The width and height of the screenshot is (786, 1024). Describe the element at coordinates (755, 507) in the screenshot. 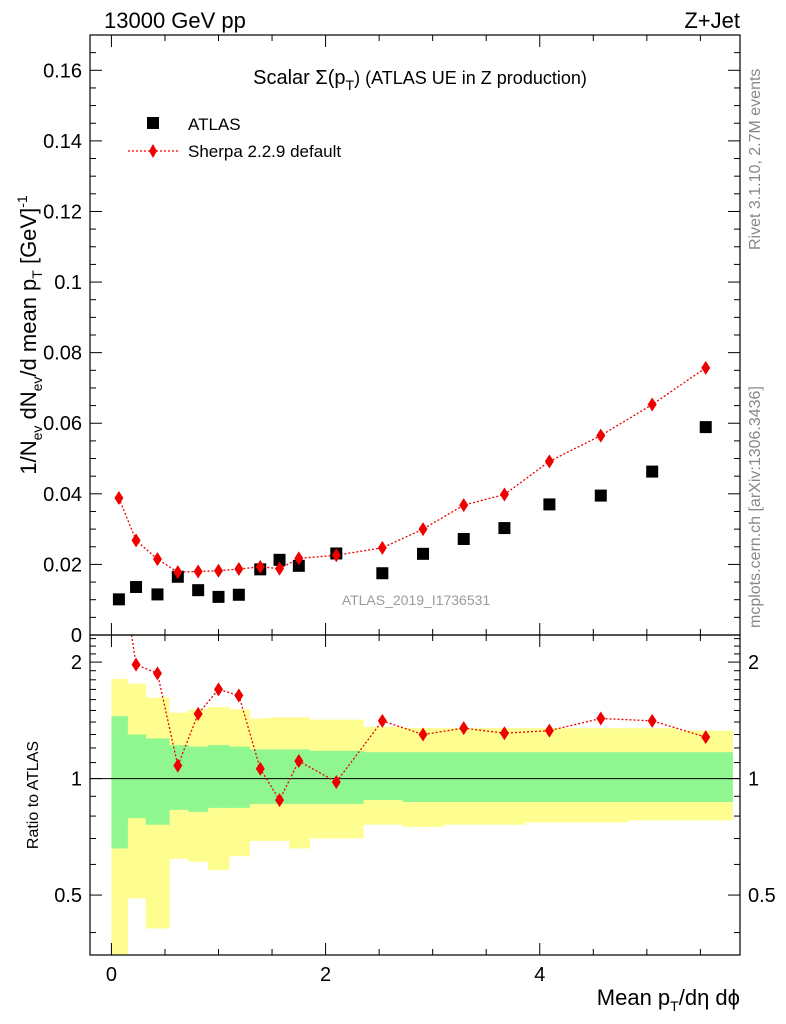

I see `mcplots-reference-label: mcplots.cern.ch [arXiv:1306.3436]` at that location.